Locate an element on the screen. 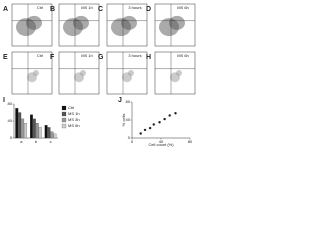 This screenshot has width=320, height=240. x-tick-label: a is located at coordinates (21, 141).